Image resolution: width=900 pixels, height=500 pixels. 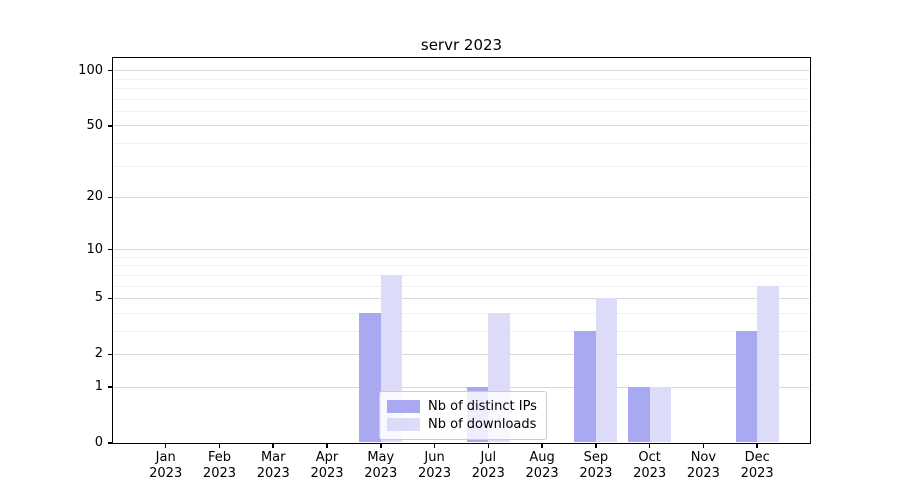 I want to click on y-tick-label: 2, so click(x=98, y=354).